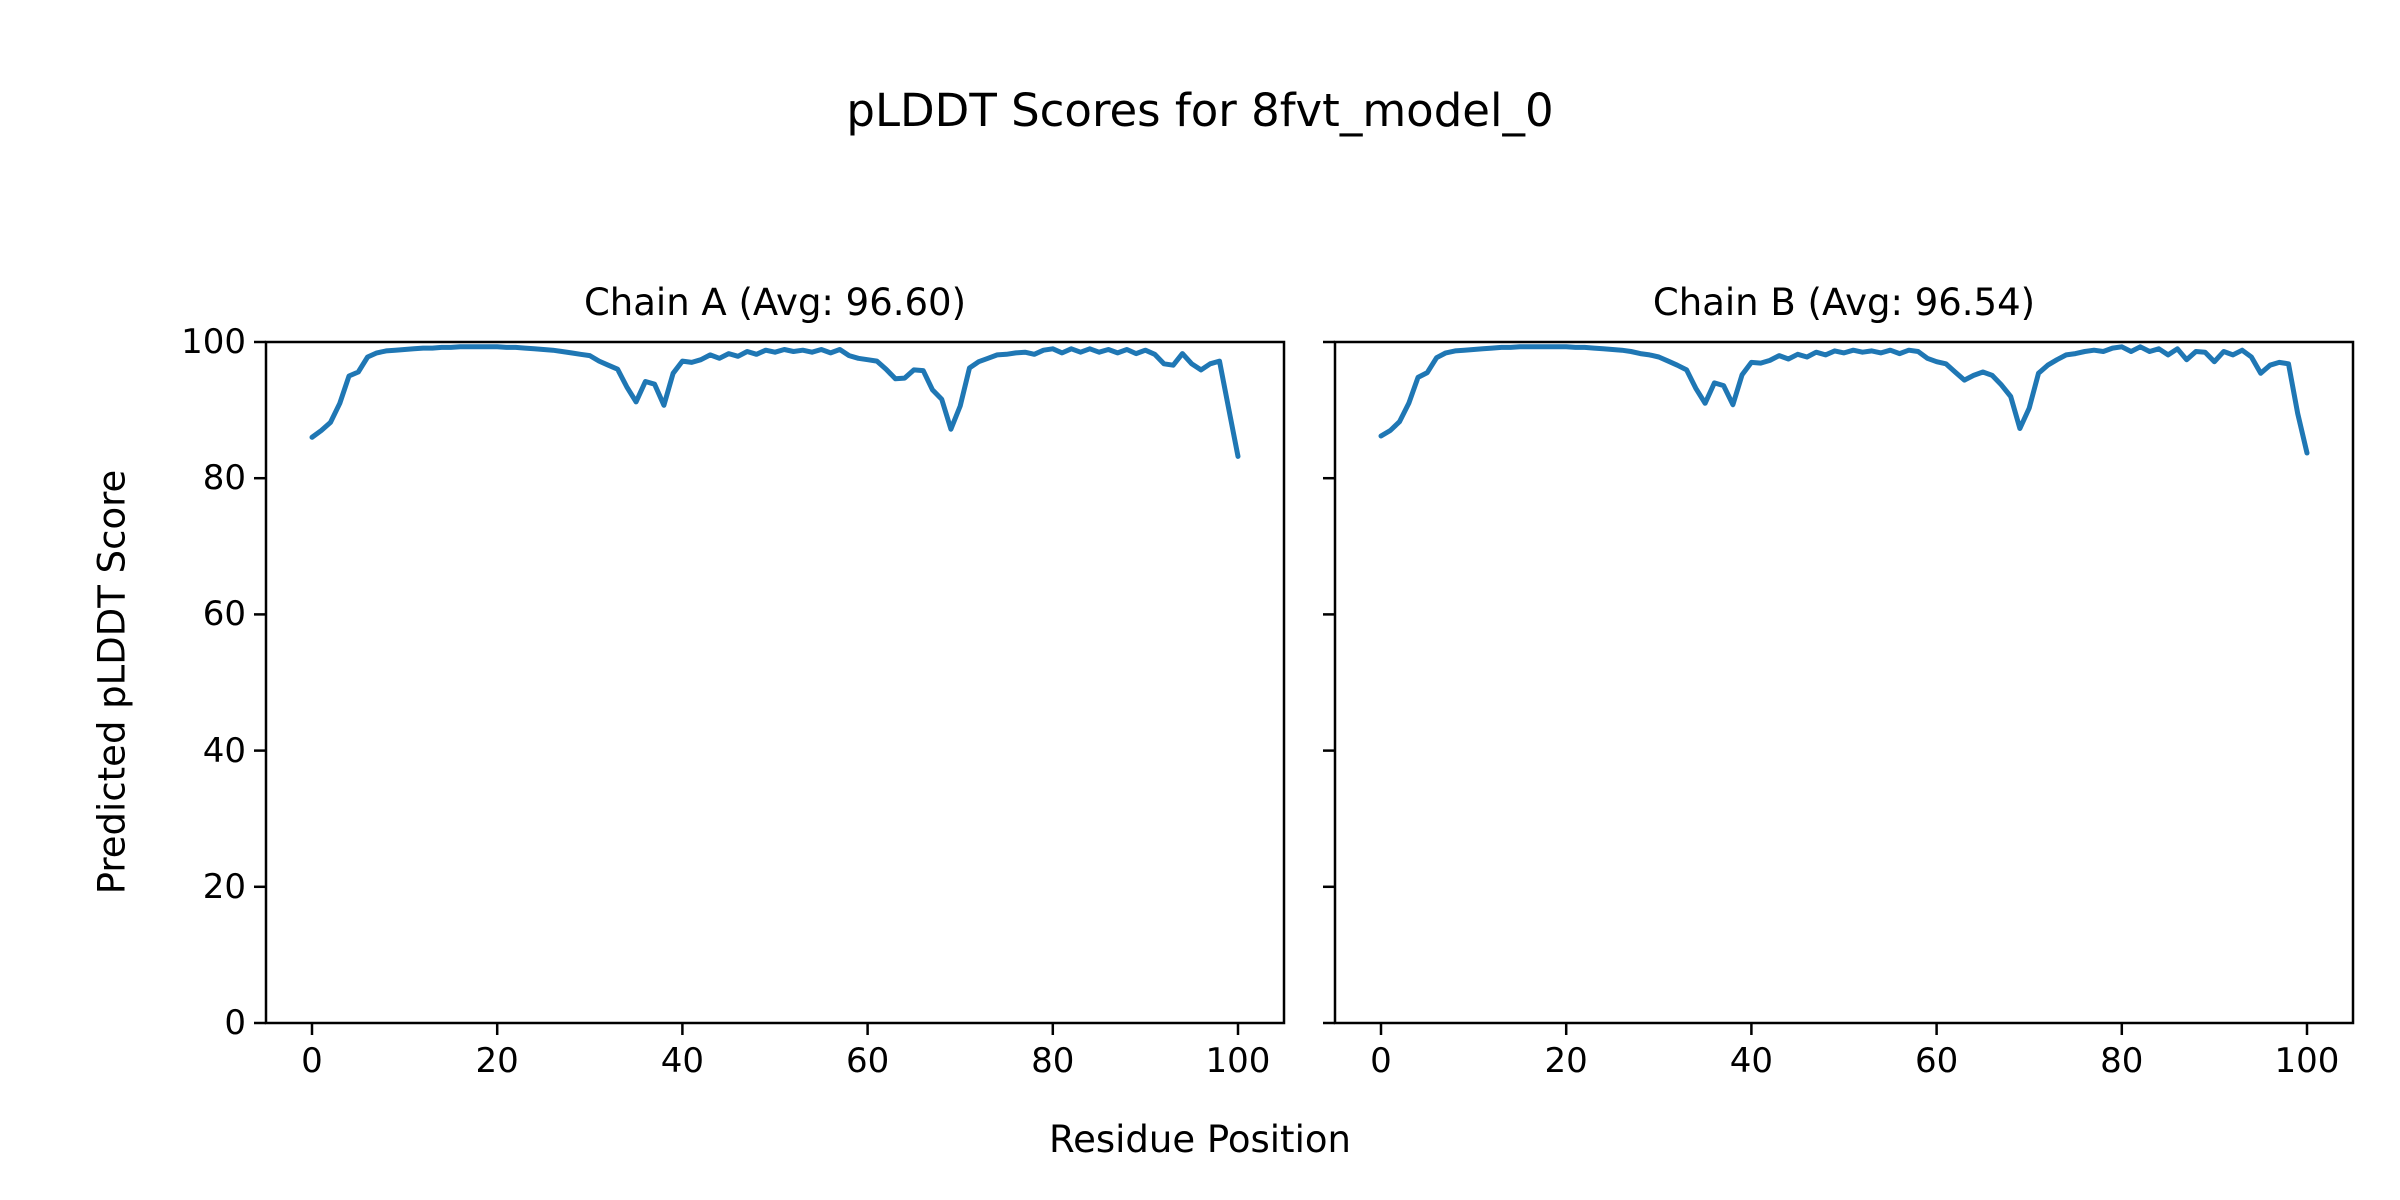 The height and width of the screenshot is (1200, 2400). What do you see at coordinates (224, 478) in the screenshot?
I see `y-tick-label: 80` at bounding box center [224, 478].